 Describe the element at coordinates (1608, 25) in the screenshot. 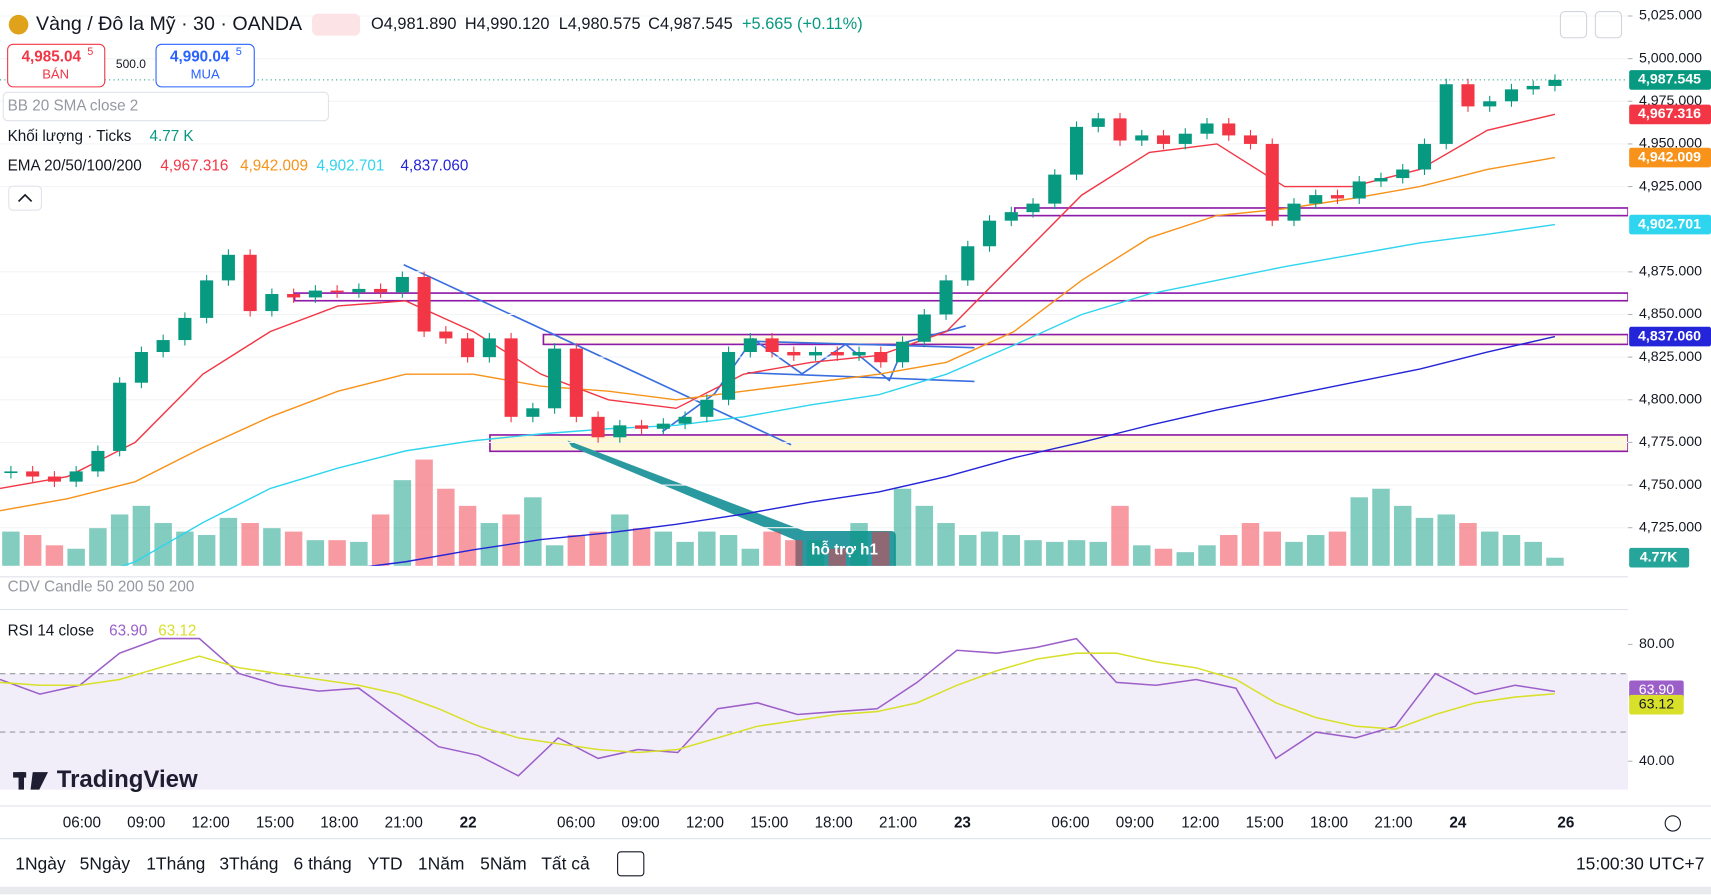

I see `layout-button` at that location.